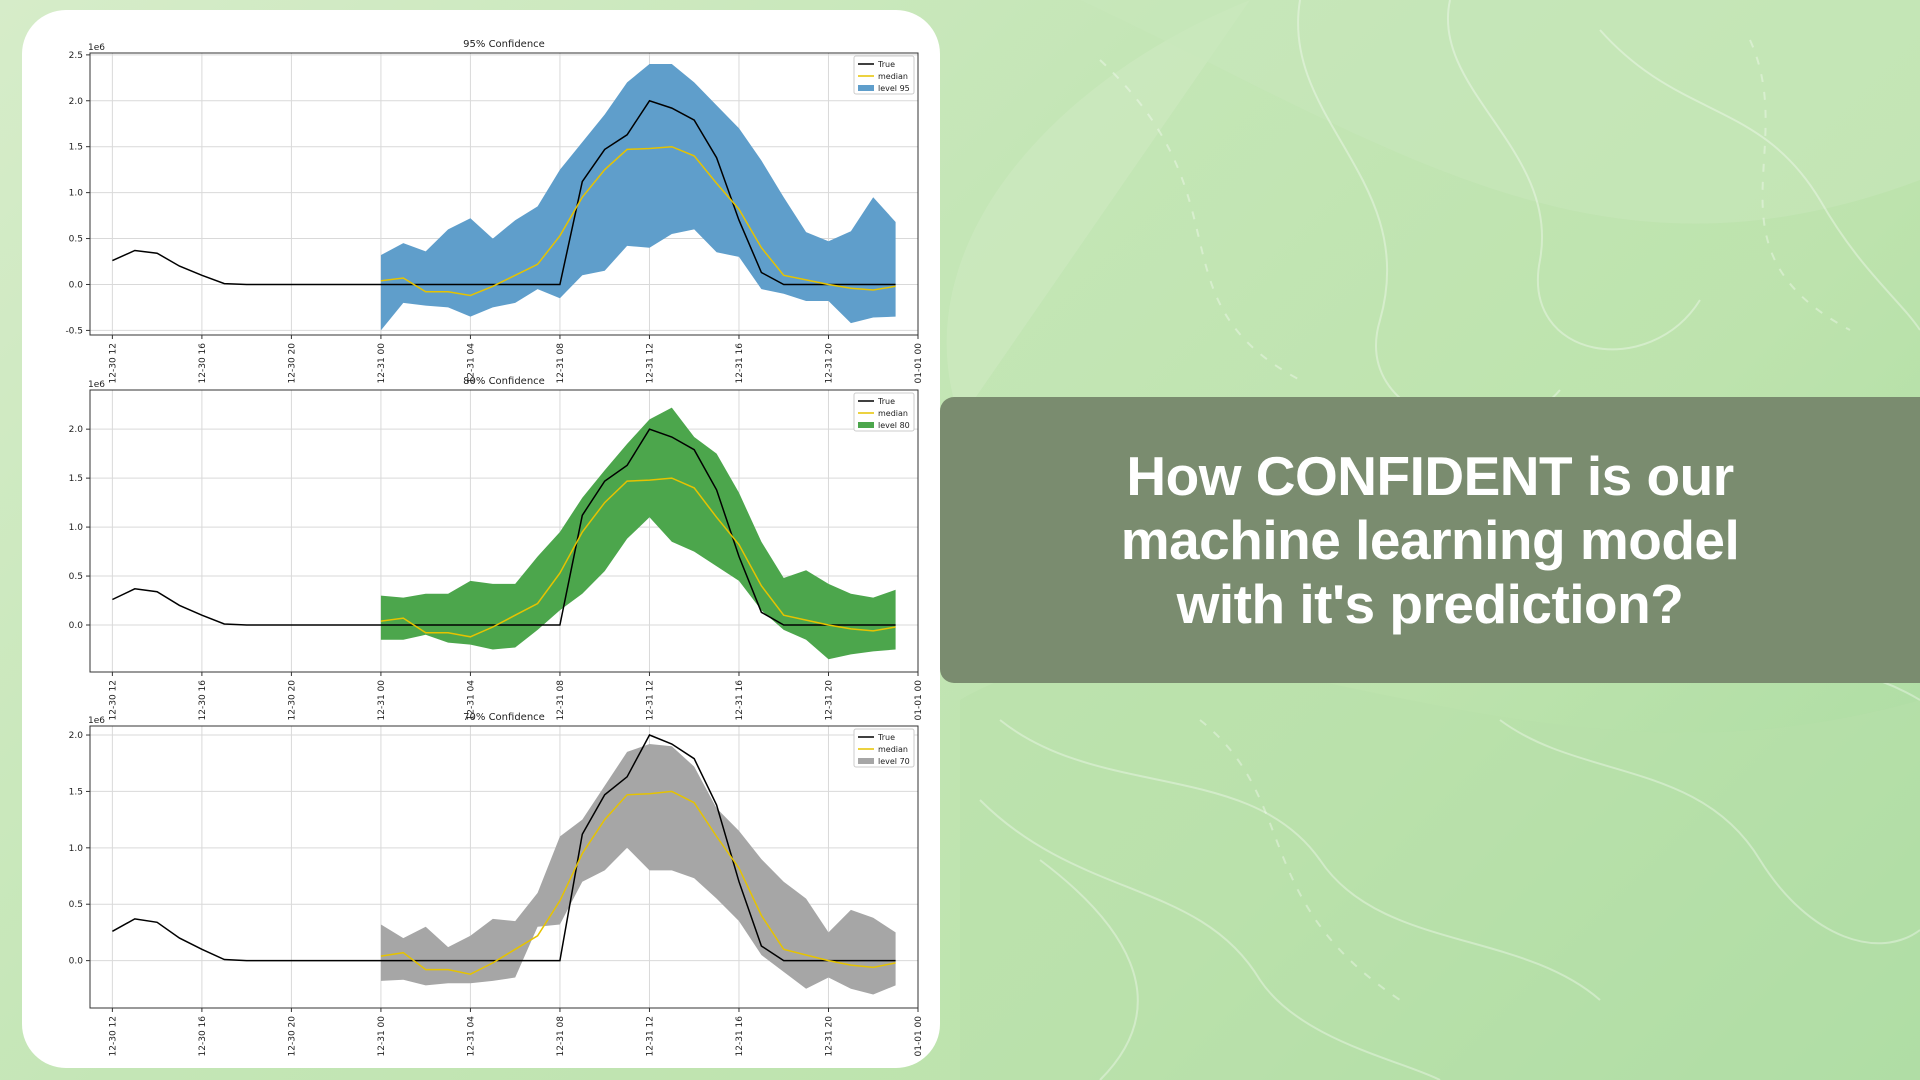 Image resolution: width=1920 pixels, height=1080 pixels. Describe the element at coordinates (1430, 476) in the screenshot. I see `headline-line-1: How CONFIDENT is our` at that location.